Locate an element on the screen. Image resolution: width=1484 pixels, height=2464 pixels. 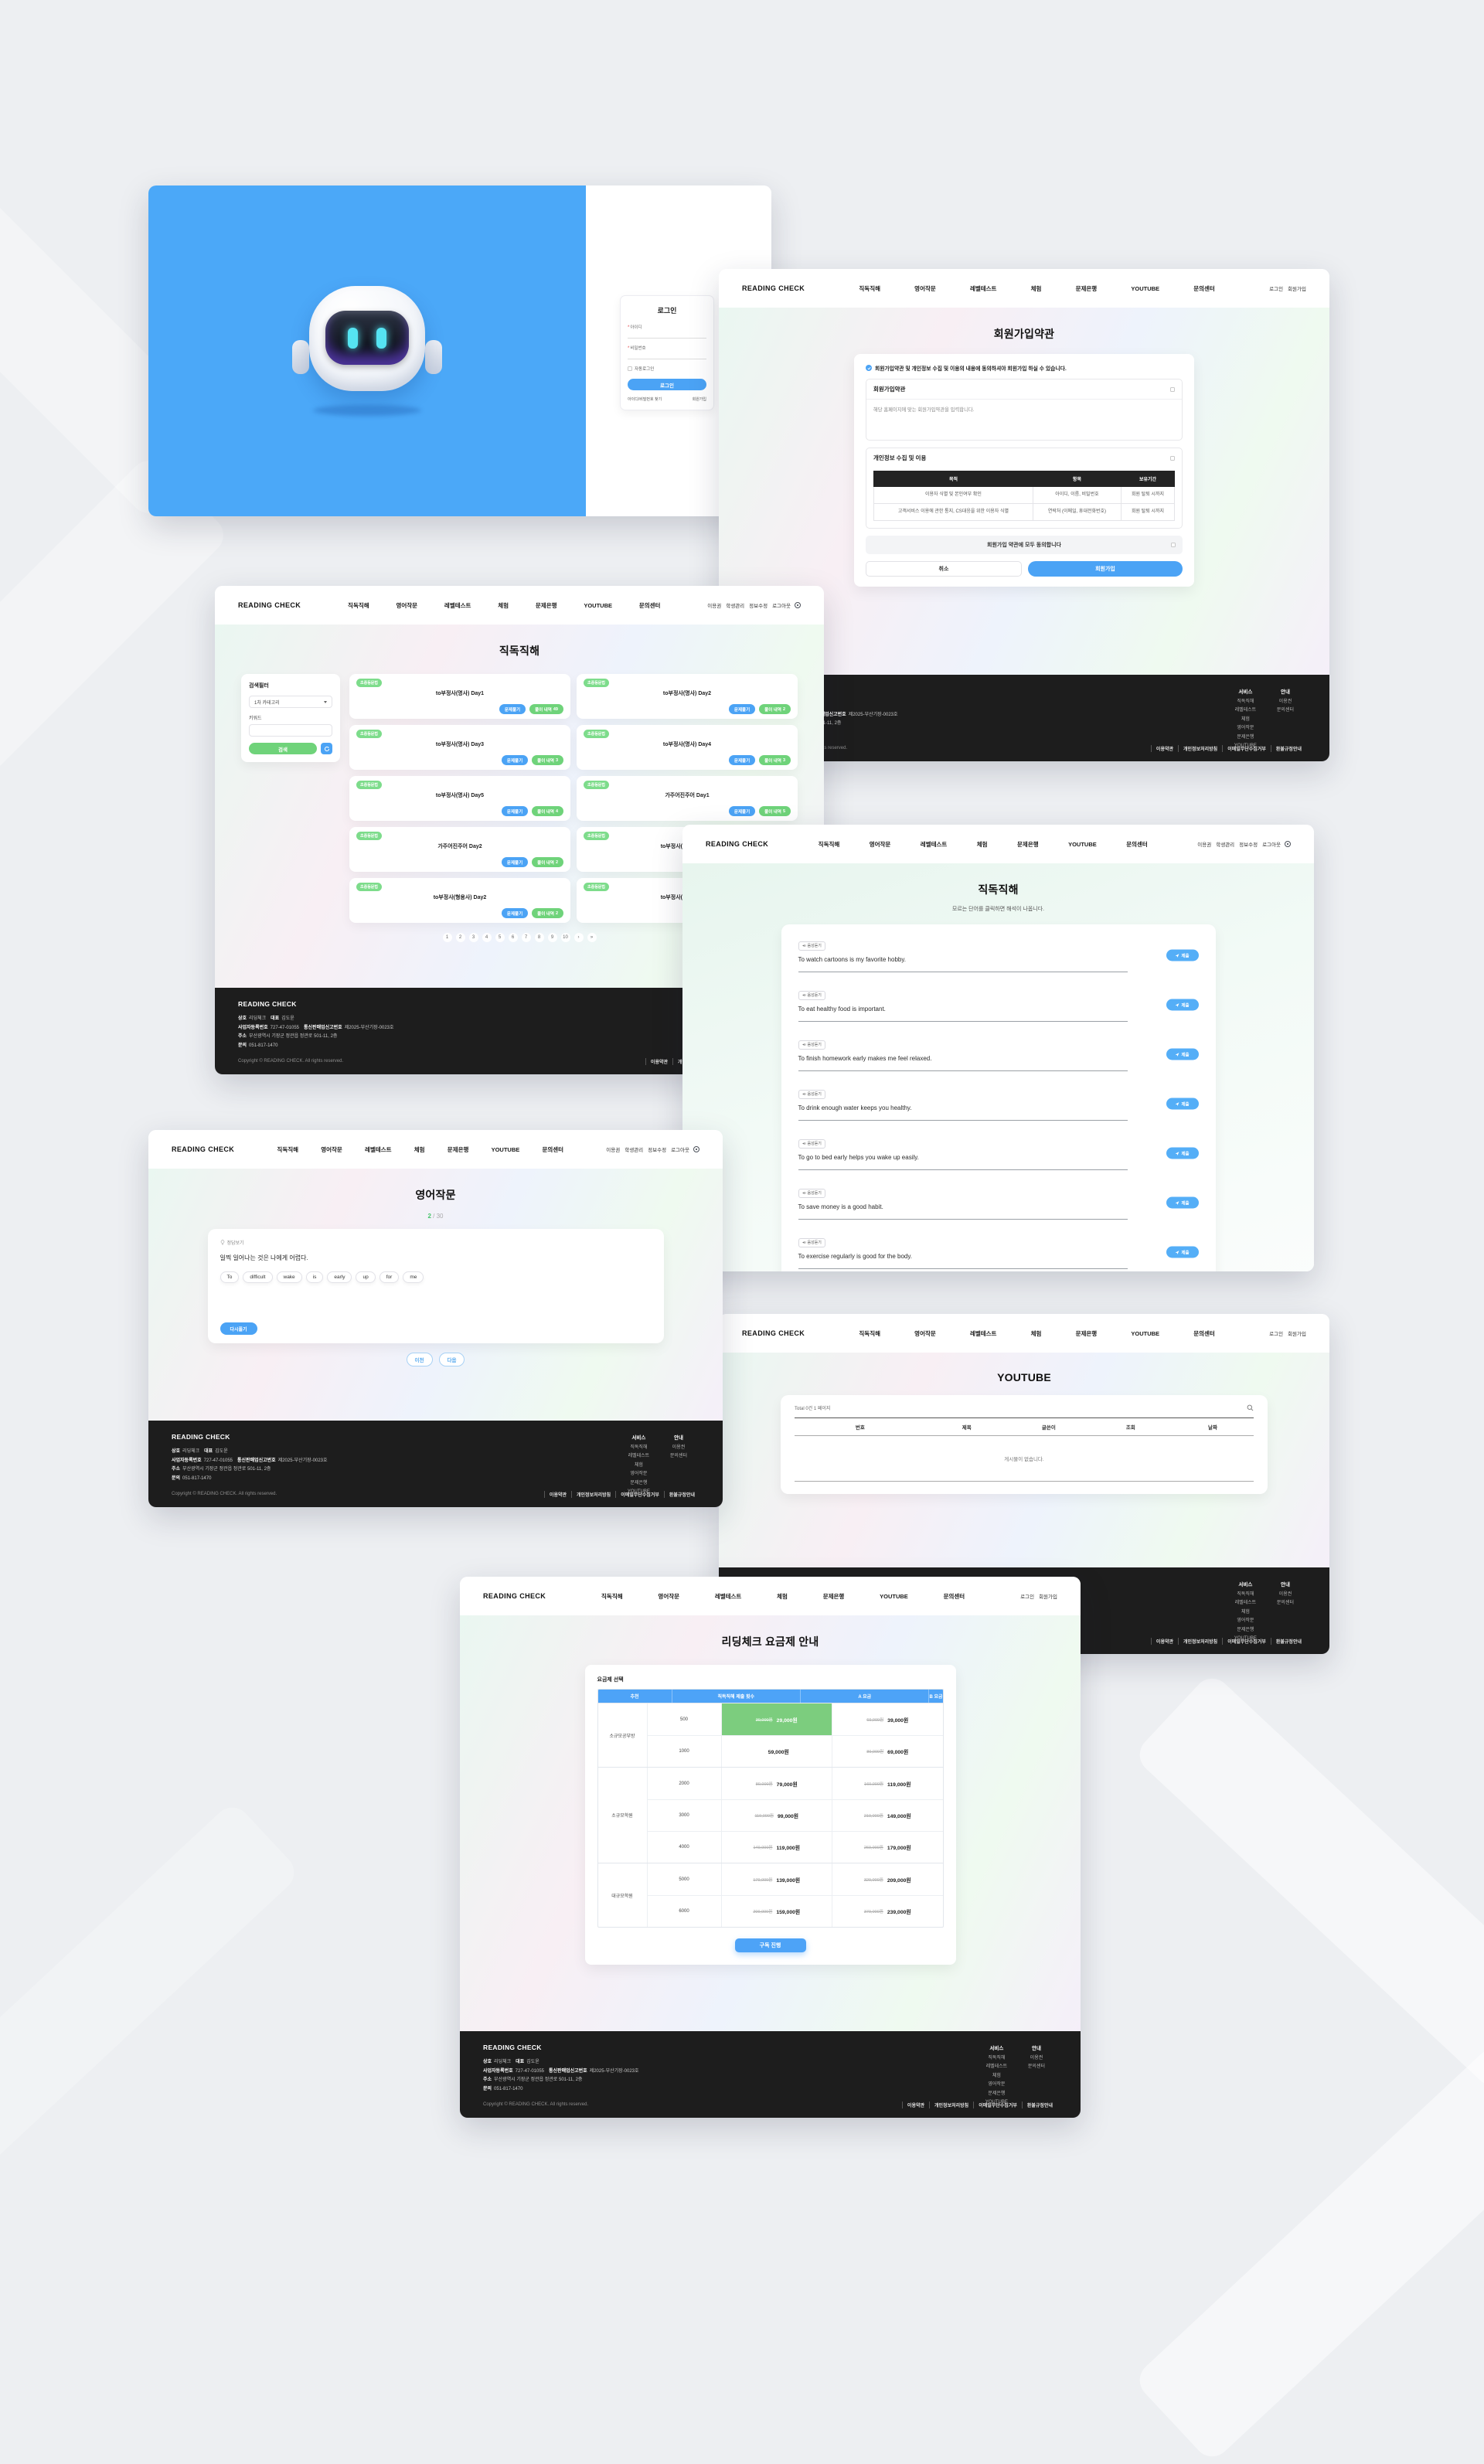
auth-link: 이용권 is located at coordinates (714, 606).